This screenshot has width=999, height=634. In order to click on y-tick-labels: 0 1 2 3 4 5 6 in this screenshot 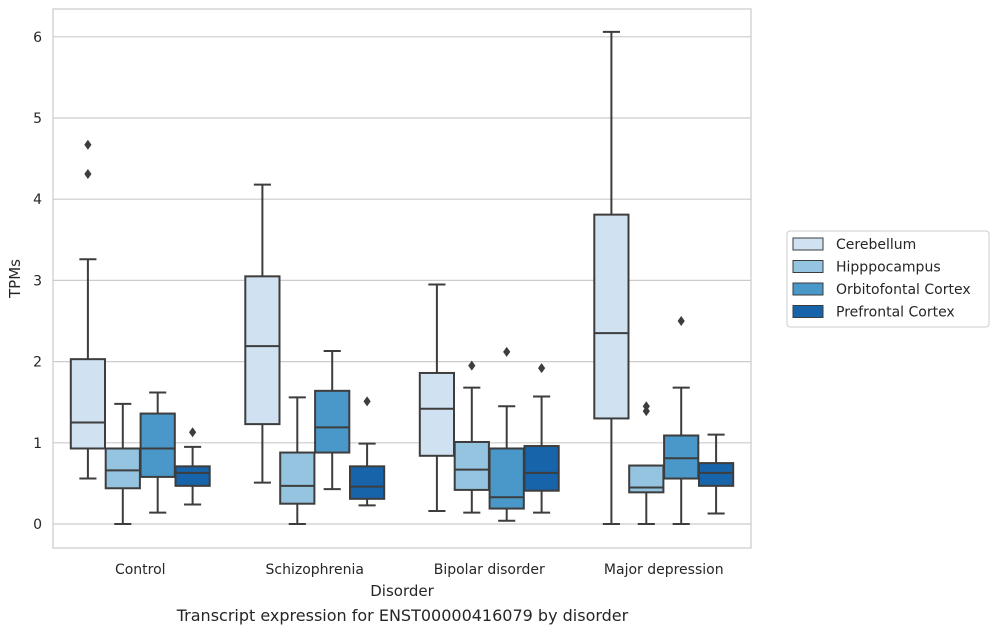, I will do `click(37, 281)`.